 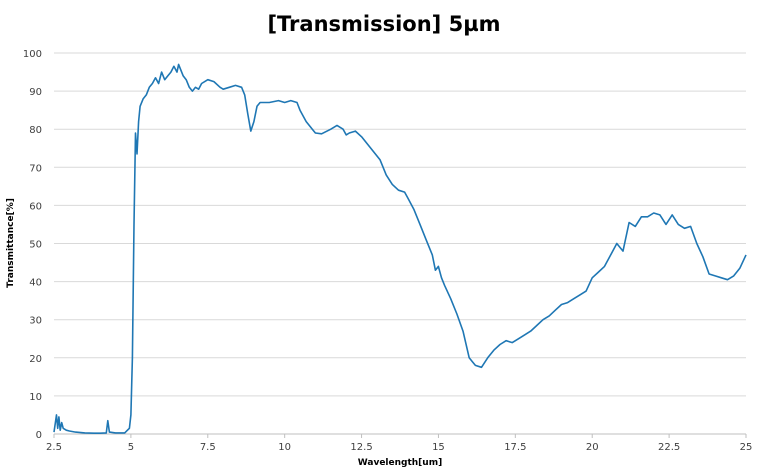 I want to click on y-tick-label: 60, so click(x=35, y=206).